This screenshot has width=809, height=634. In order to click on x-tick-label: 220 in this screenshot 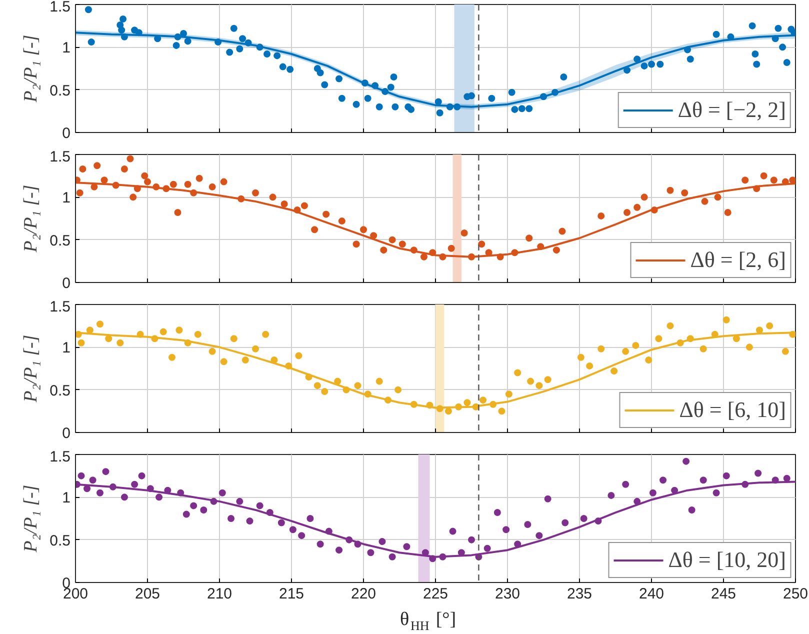, I will do `click(363, 594)`.